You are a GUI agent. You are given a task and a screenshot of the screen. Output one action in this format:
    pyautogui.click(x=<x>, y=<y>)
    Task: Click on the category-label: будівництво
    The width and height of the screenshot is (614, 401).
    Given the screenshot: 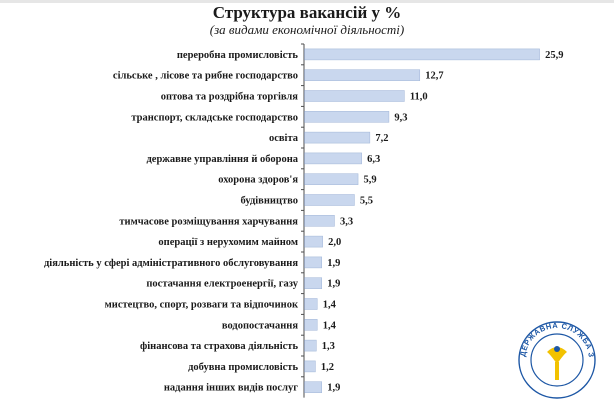 What is the action you would take?
    pyautogui.click(x=270, y=201)
    